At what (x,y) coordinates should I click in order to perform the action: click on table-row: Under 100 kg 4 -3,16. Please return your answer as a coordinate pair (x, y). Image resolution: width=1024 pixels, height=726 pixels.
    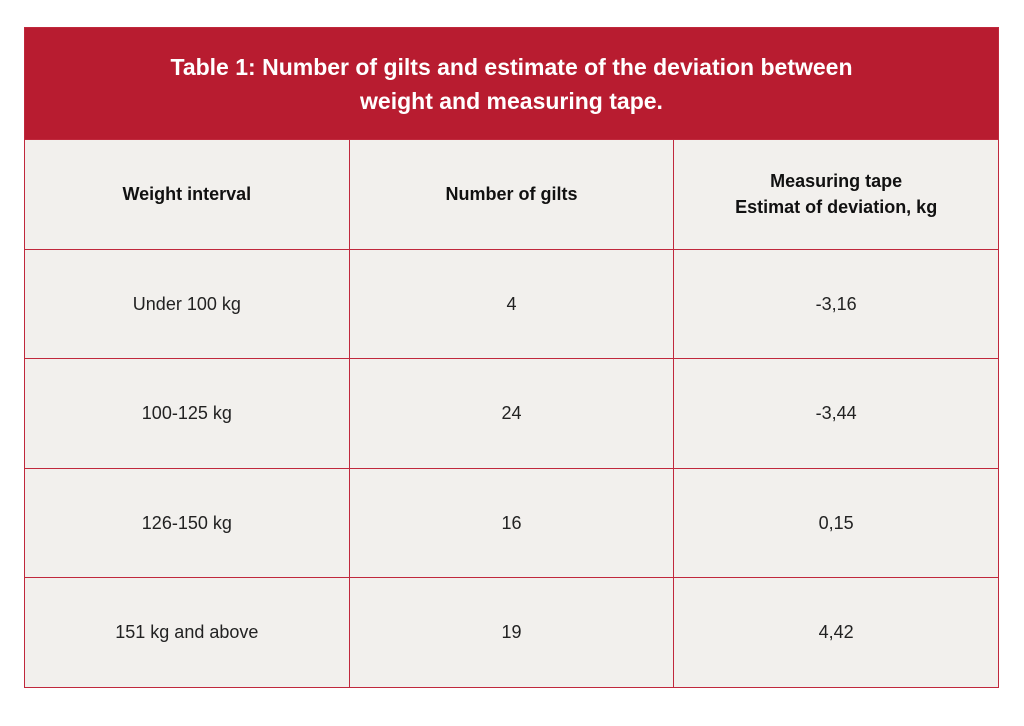
    Looking at the image, I should click on (511, 303).